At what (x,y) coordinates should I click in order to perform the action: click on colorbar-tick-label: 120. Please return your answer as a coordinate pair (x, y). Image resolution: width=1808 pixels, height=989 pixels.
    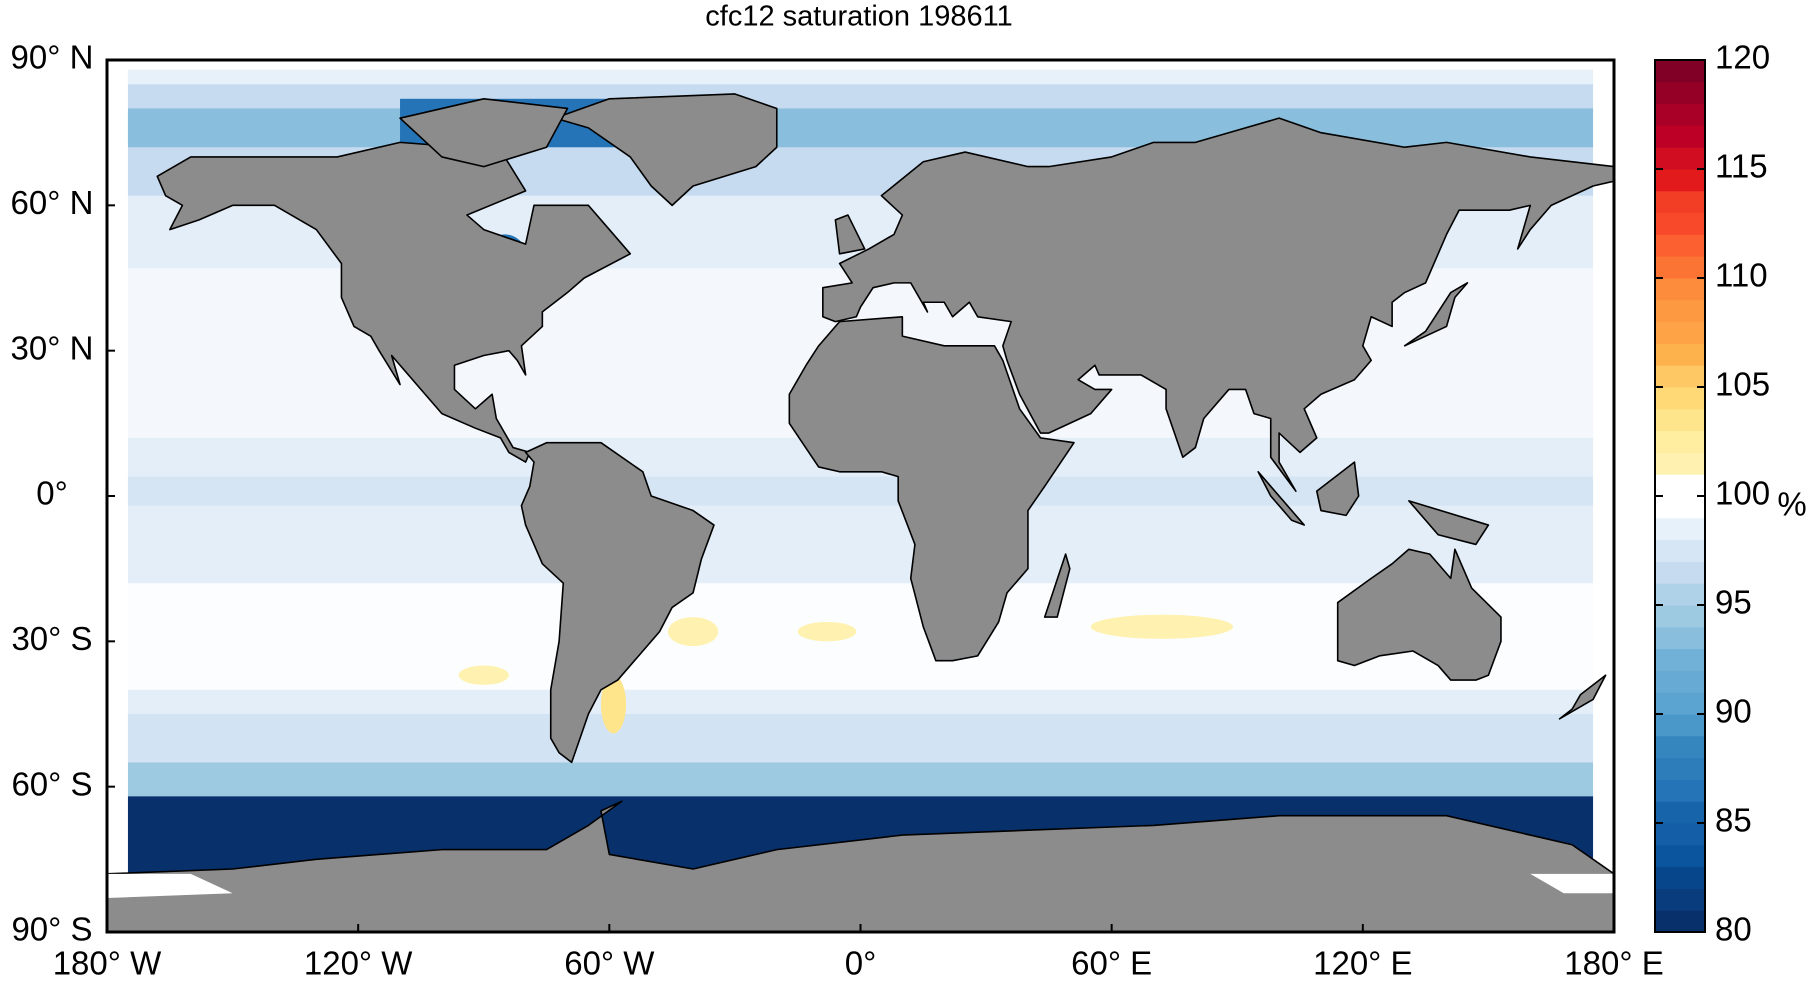
    Looking at the image, I should click on (1742, 57).